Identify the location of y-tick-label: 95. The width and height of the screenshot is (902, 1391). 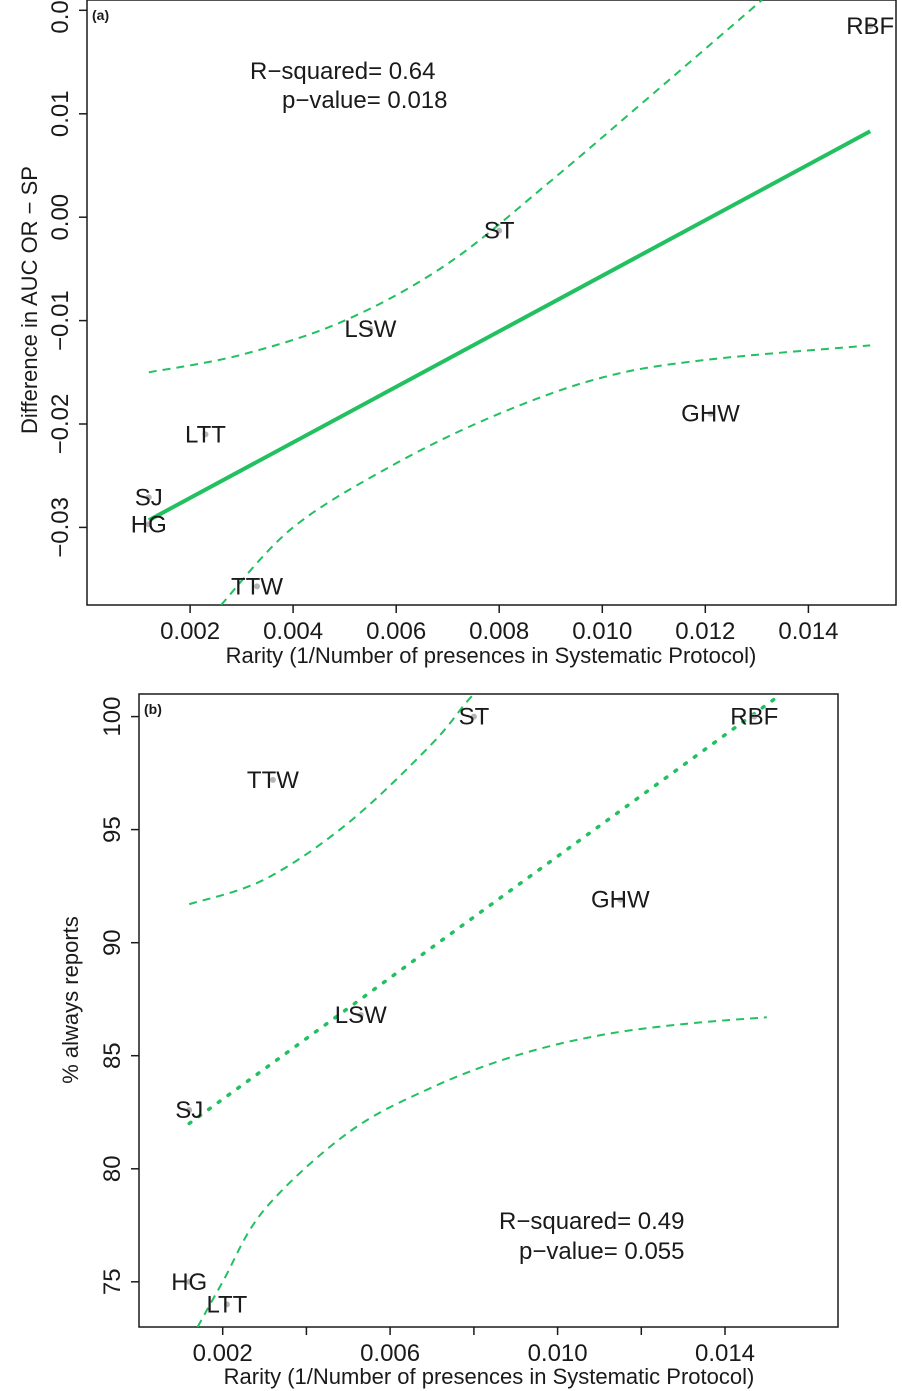
(112, 829).